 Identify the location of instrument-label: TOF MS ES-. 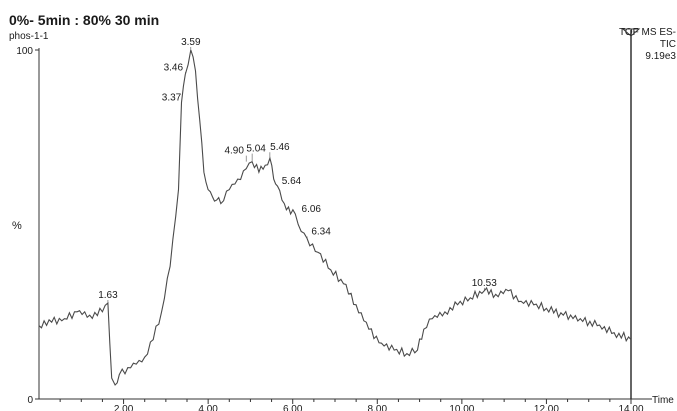
(647, 32).